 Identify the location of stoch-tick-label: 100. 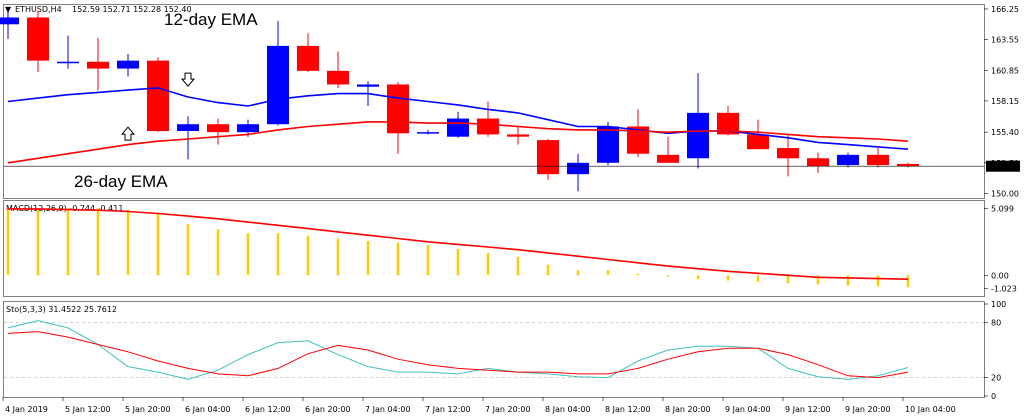
(998, 304).